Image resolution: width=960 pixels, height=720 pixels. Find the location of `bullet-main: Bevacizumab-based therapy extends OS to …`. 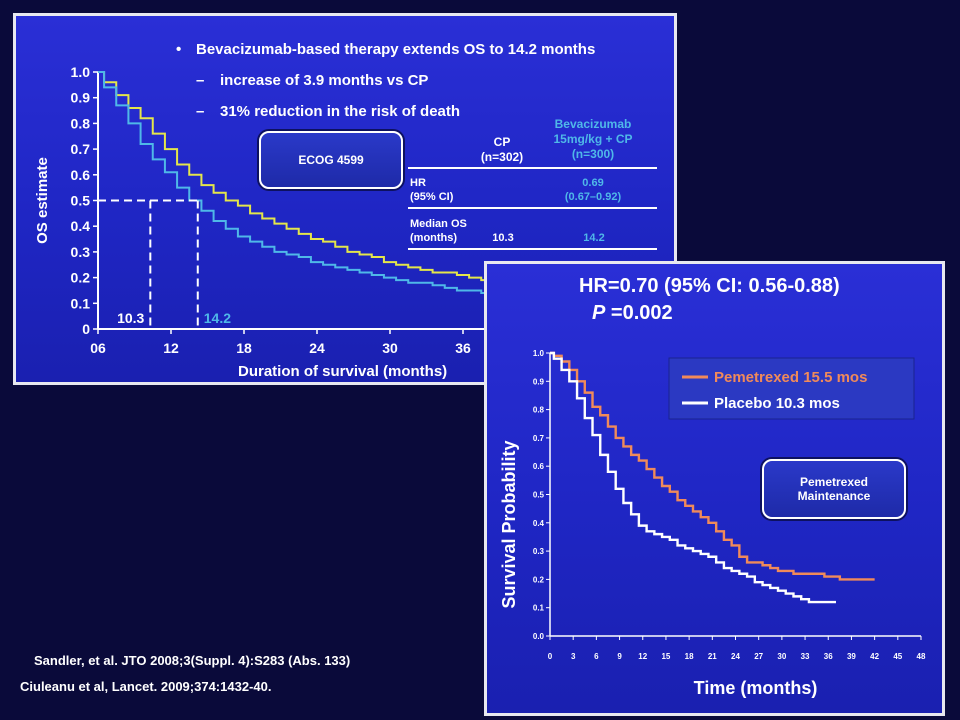

bullet-main: Bevacizumab-based therapy extends OS to … is located at coordinates (395, 49).